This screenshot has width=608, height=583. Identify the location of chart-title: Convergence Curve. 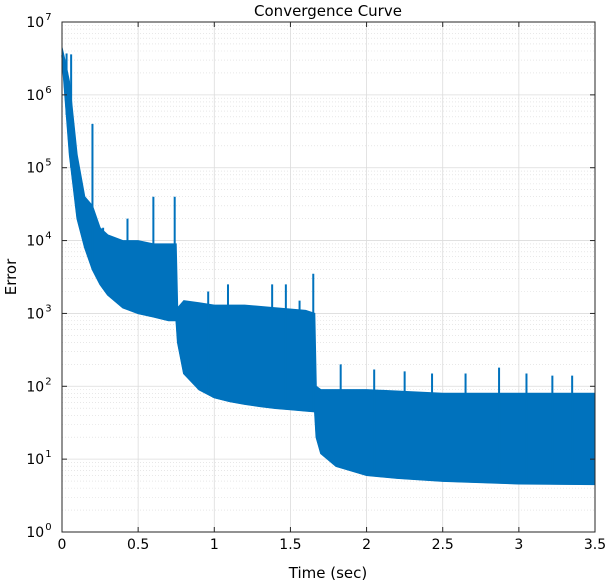
(328, 11).